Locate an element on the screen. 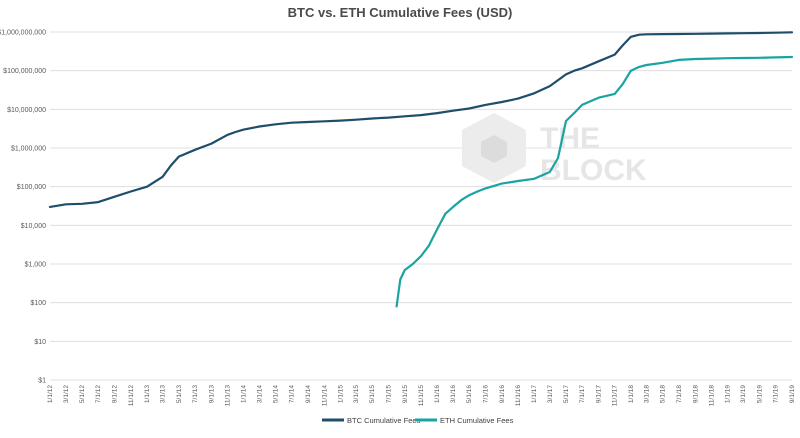  x-tick-label: 9/1/17 is located at coordinates (599, 394).